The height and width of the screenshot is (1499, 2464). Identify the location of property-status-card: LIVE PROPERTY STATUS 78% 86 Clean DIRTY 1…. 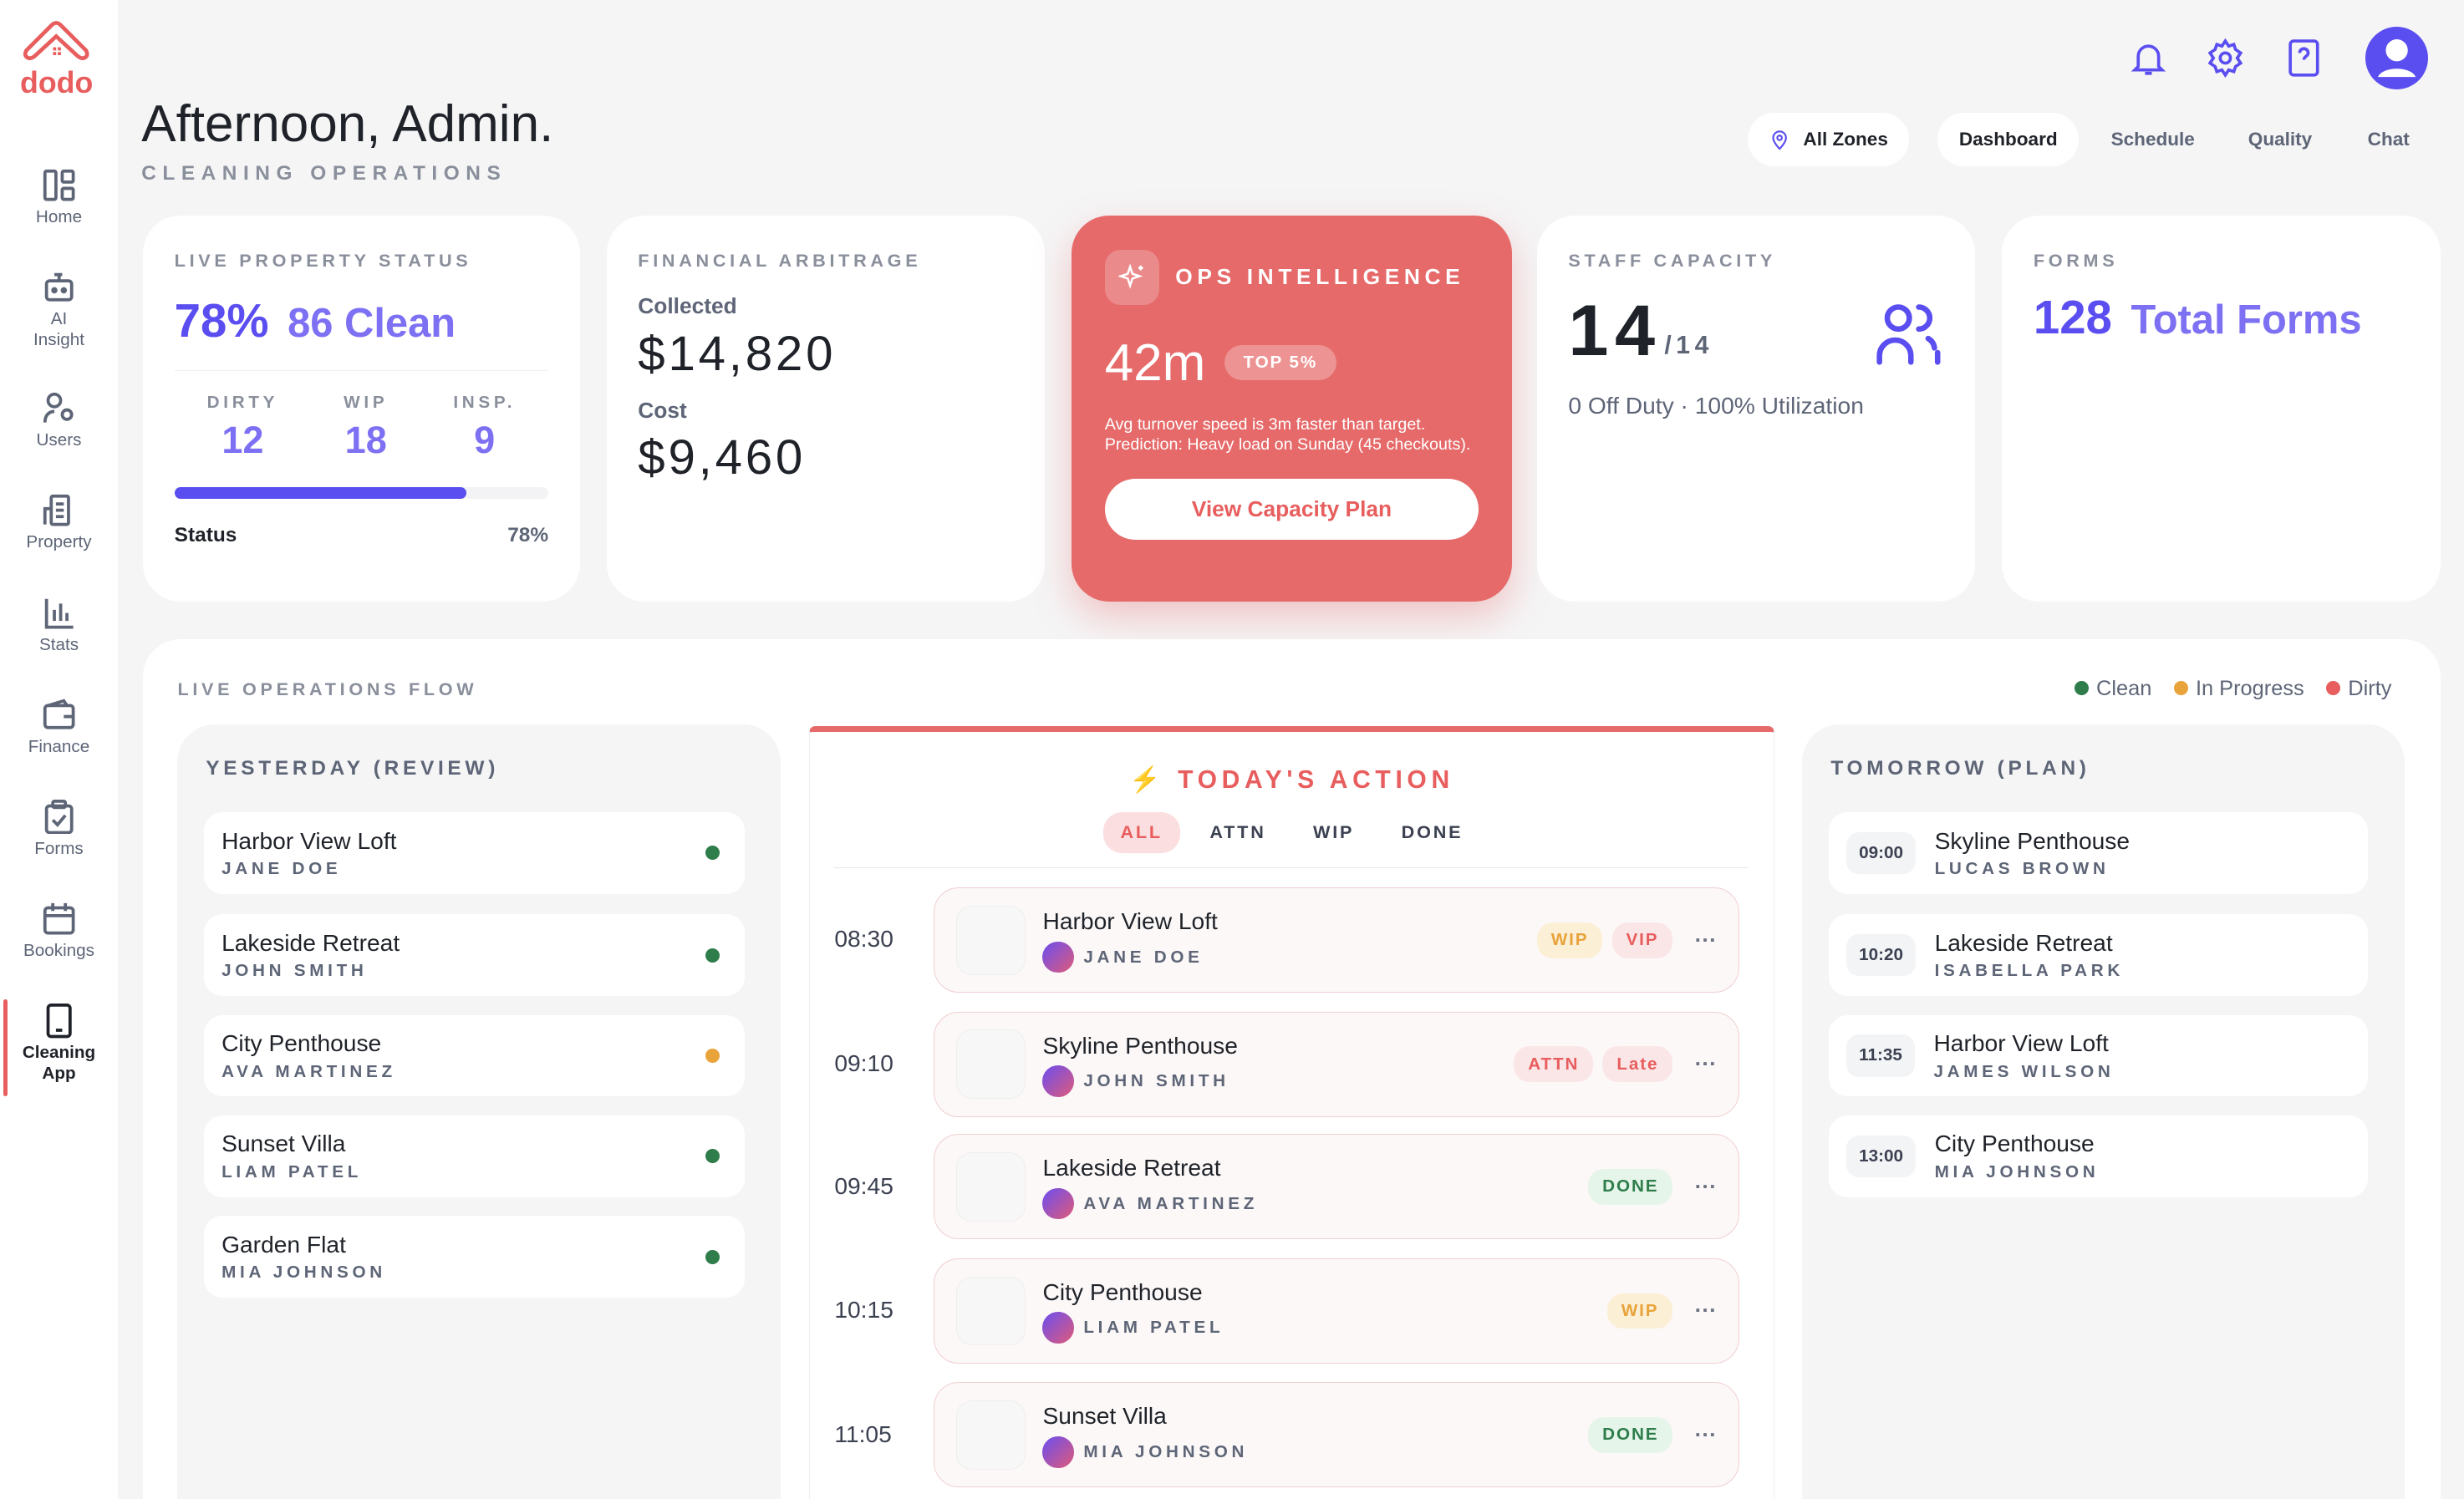
(361, 408).